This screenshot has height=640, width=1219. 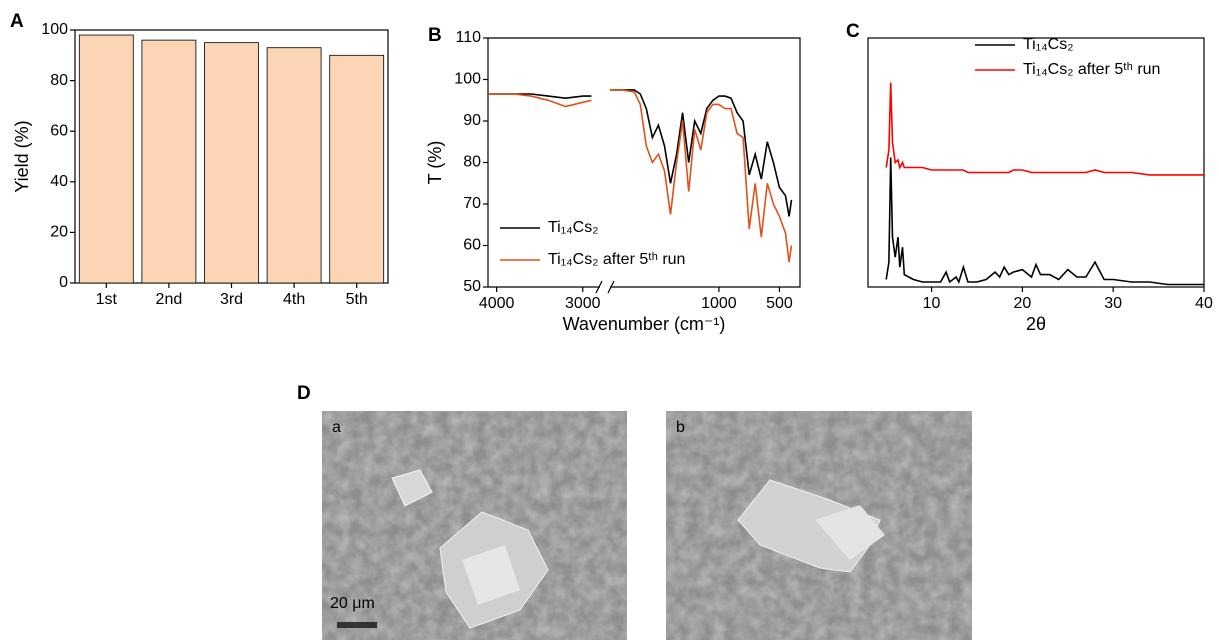 I want to click on y-tick-label: 0, so click(x=63, y=282).